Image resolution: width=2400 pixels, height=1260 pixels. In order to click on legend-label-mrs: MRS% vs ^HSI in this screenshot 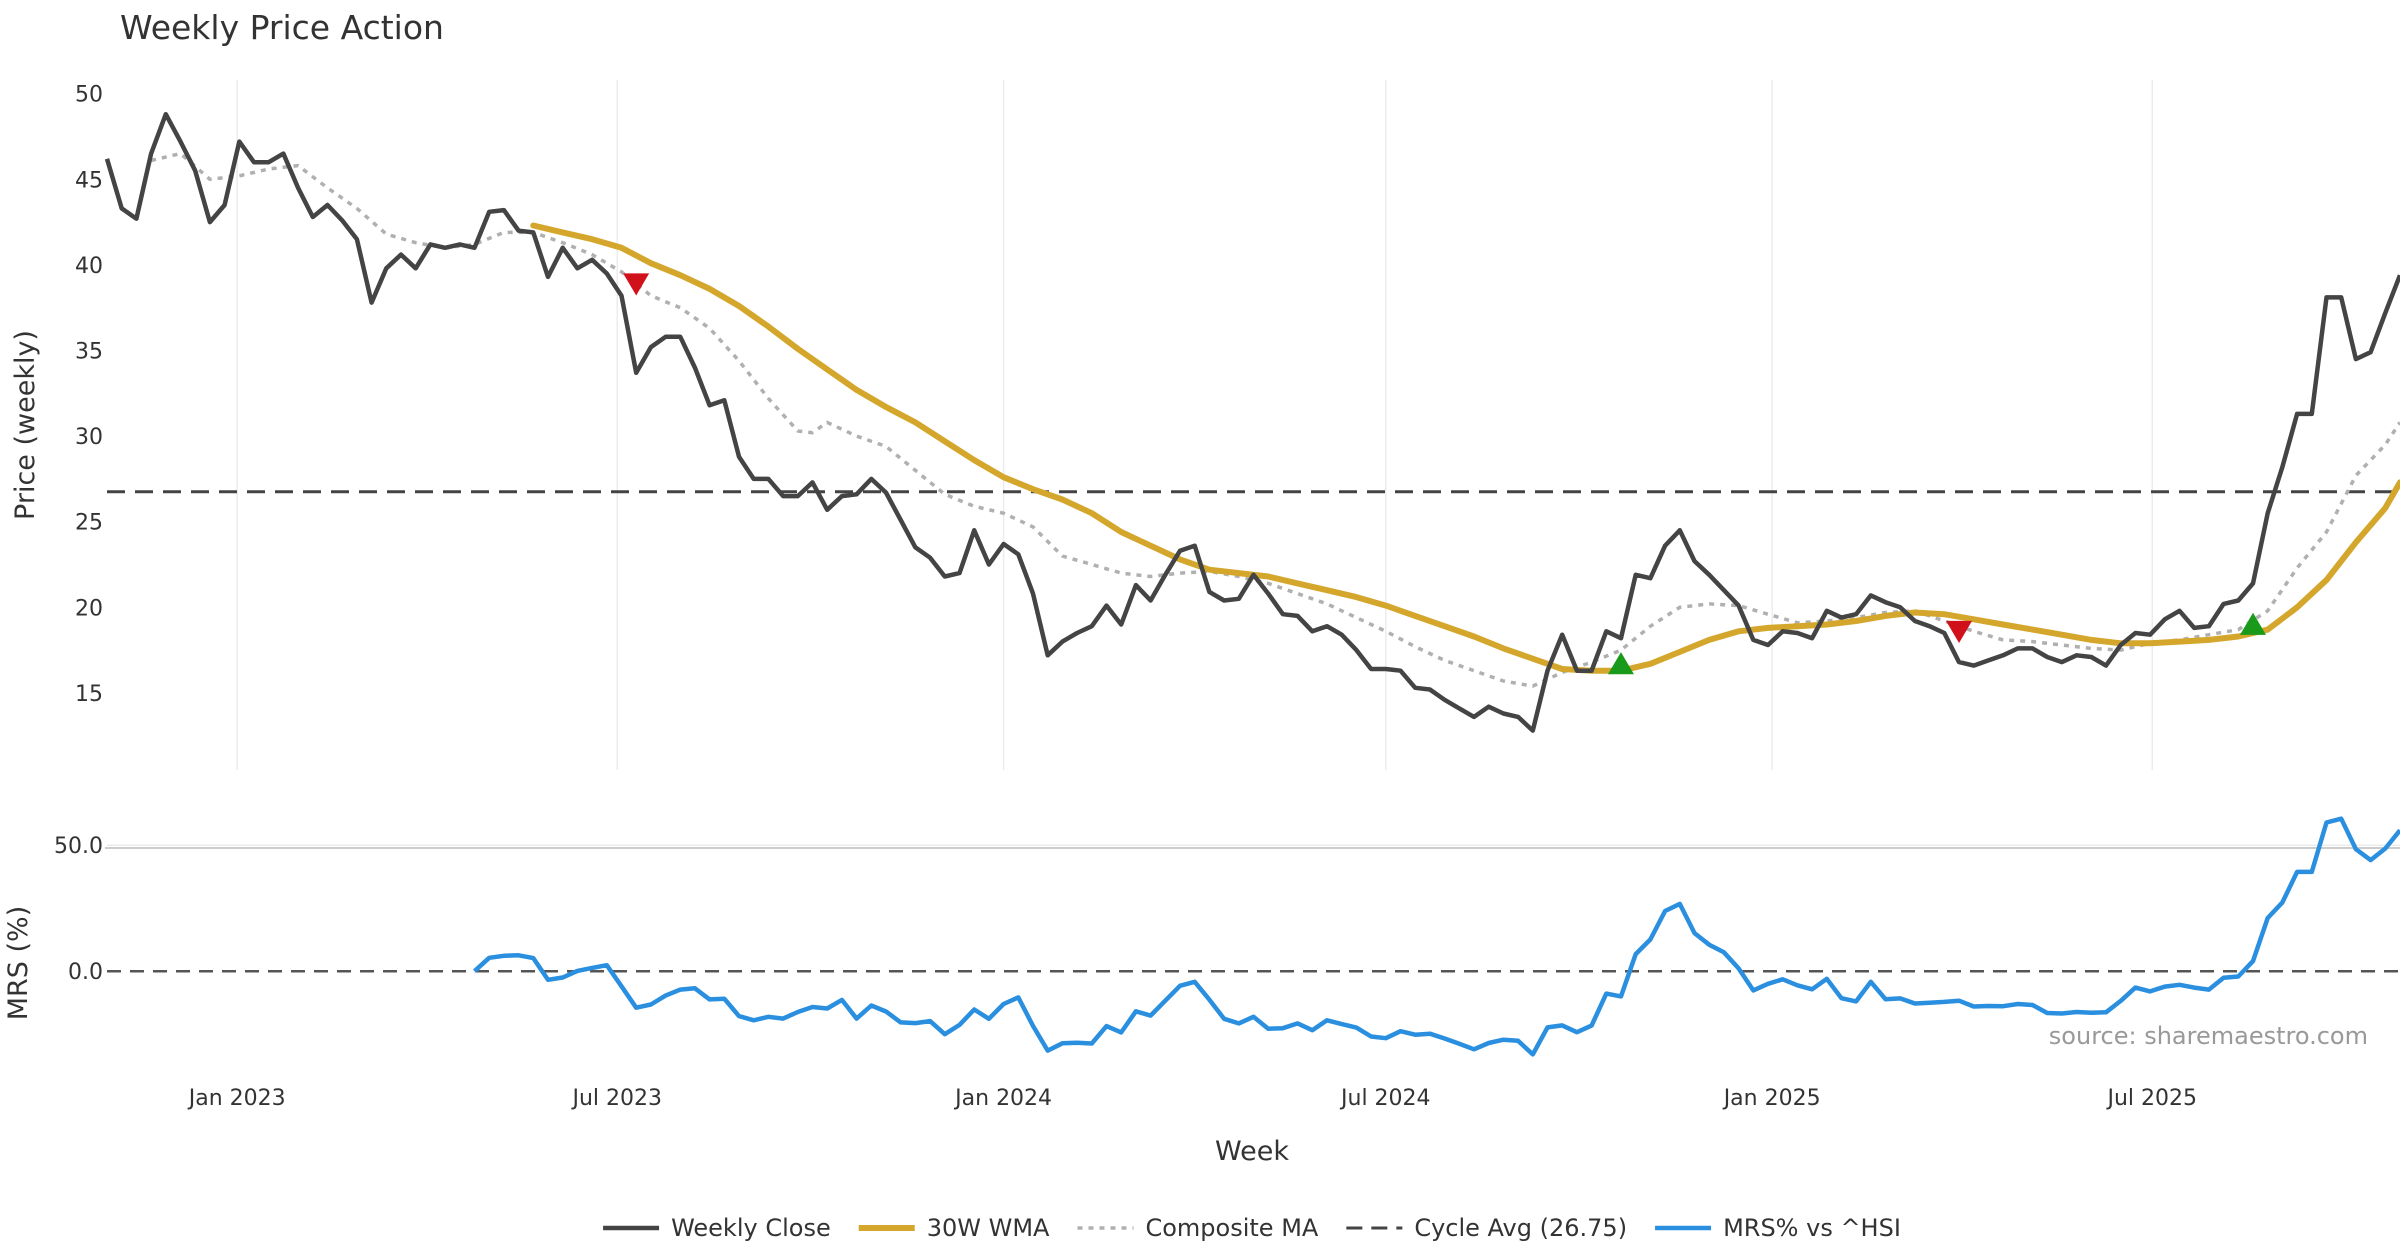, I will do `click(1812, 1228)`.